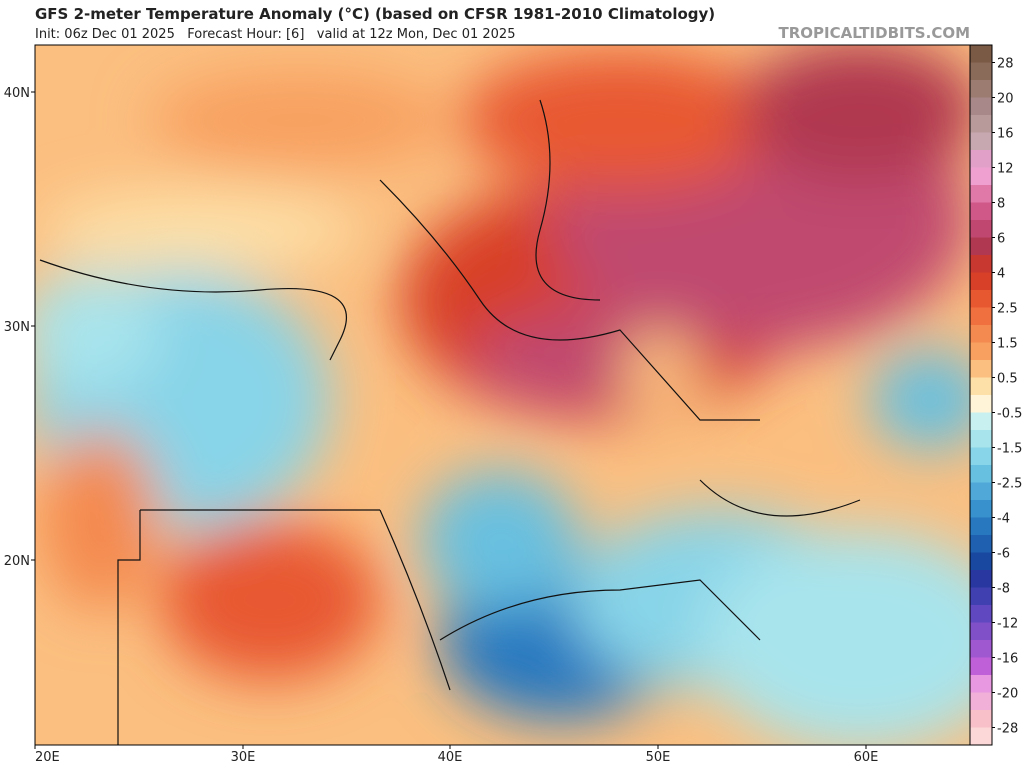  What do you see at coordinates (47, 757) in the screenshot?
I see `lon-label: 20E` at bounding box center [47, 757].